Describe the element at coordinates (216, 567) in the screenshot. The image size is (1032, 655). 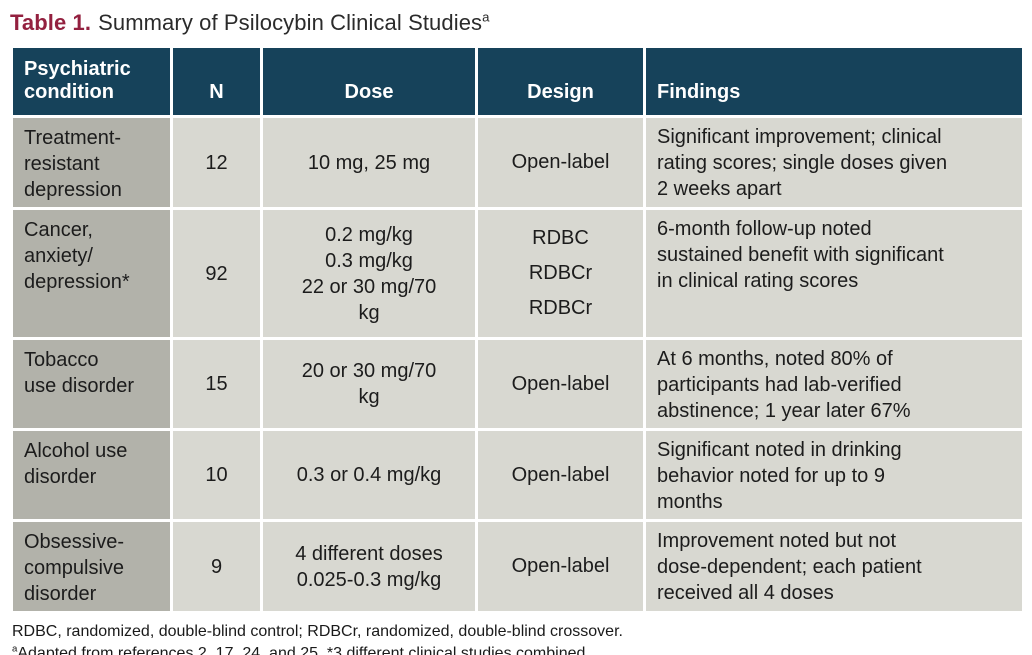
I see `cell-n: 9` at that location.